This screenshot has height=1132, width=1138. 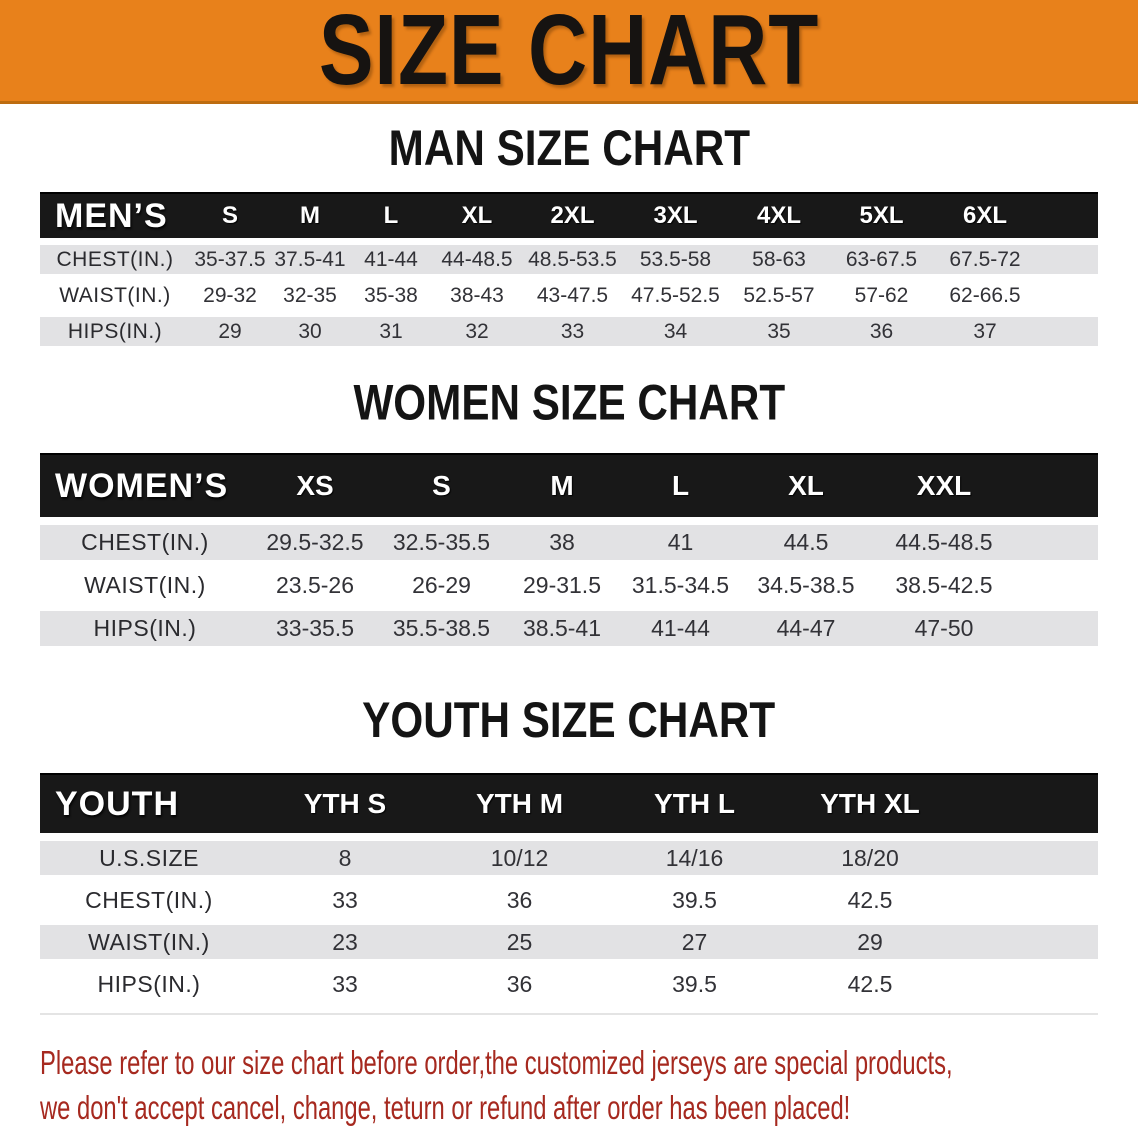 I want to click on mens-col-header-m: M, so click(x=310, y=215).